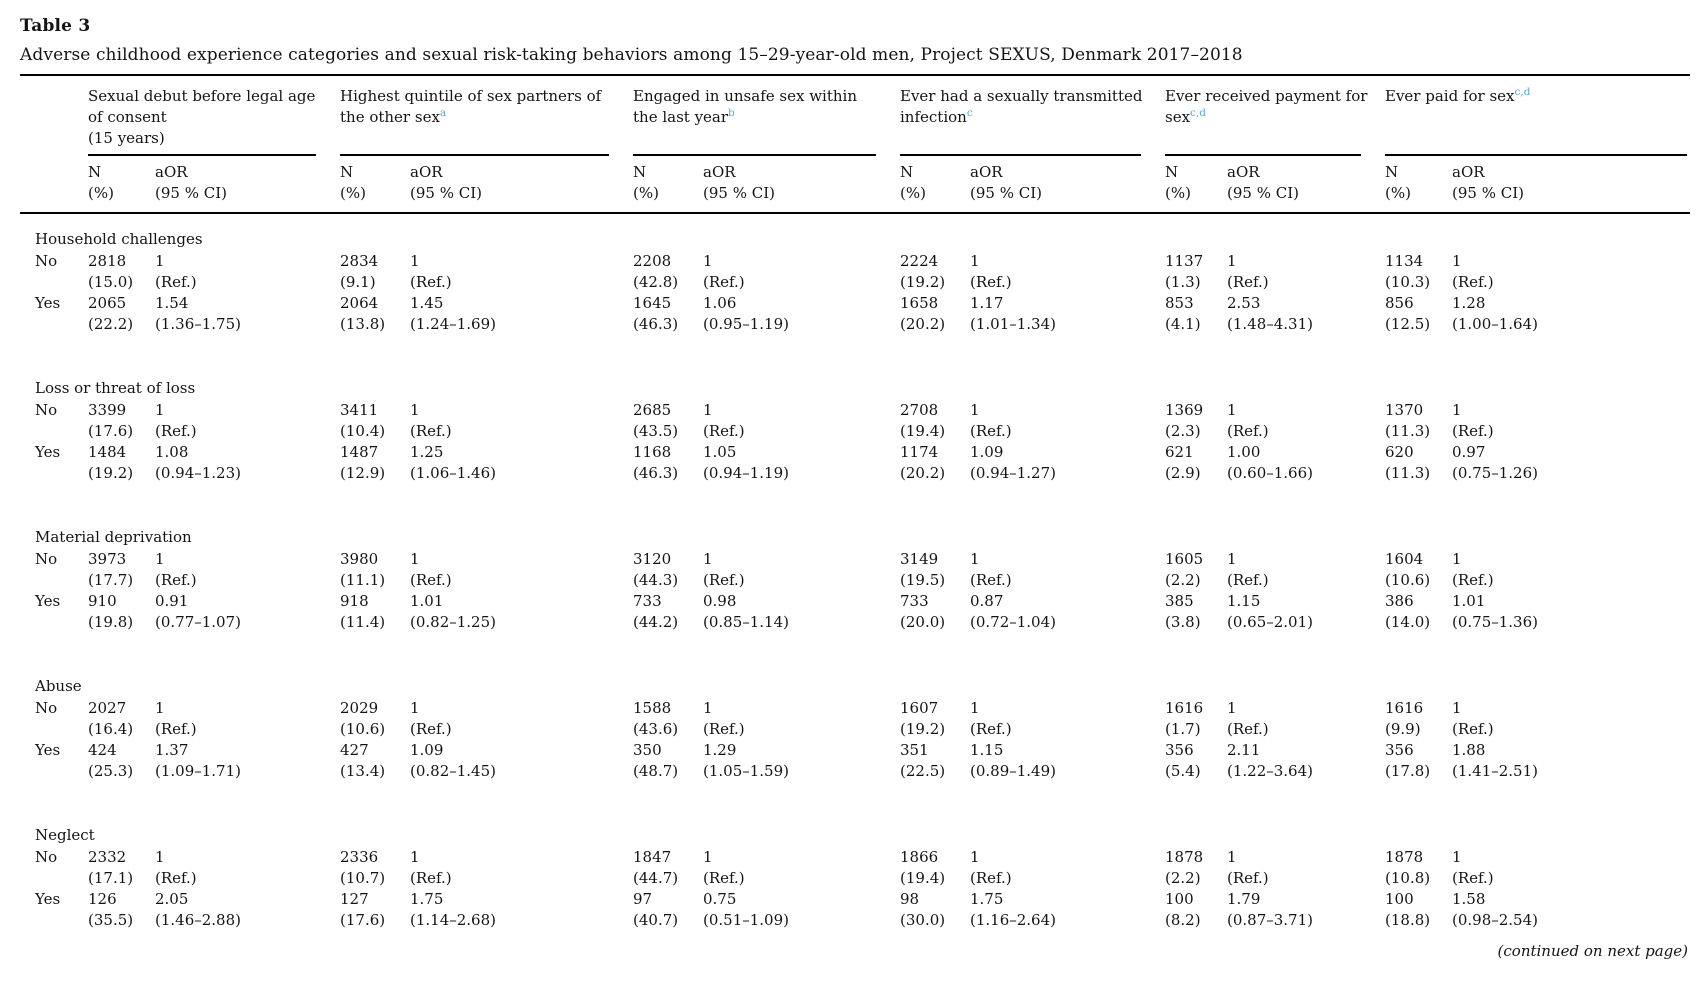  I want to click on n-pct-cell: 3149 (19.5), so click(935, 570).